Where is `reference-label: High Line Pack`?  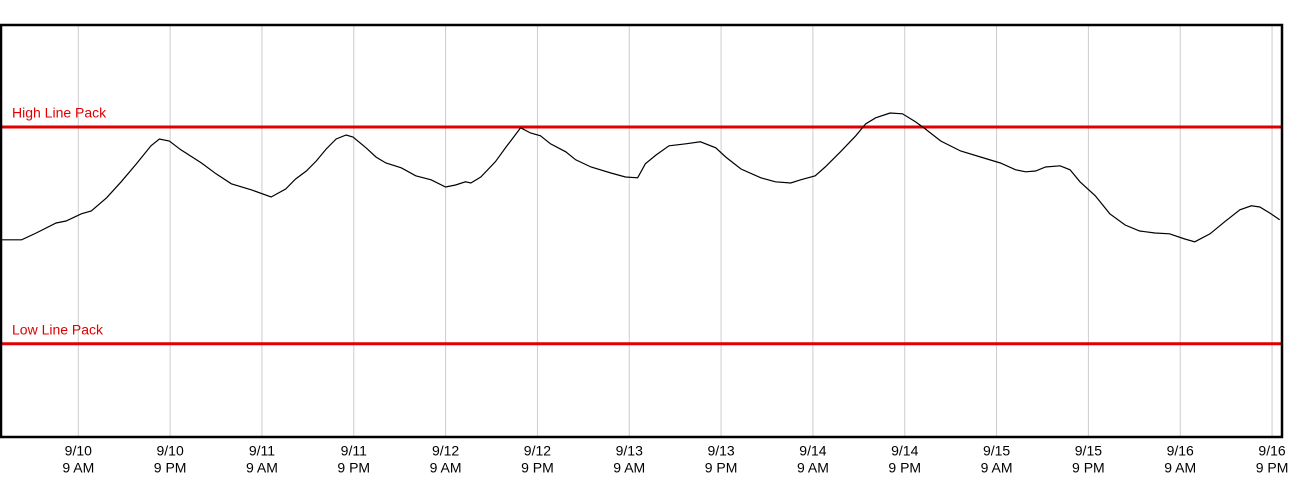 reference-label: High Line Pack is located at coordinates (59, 113).